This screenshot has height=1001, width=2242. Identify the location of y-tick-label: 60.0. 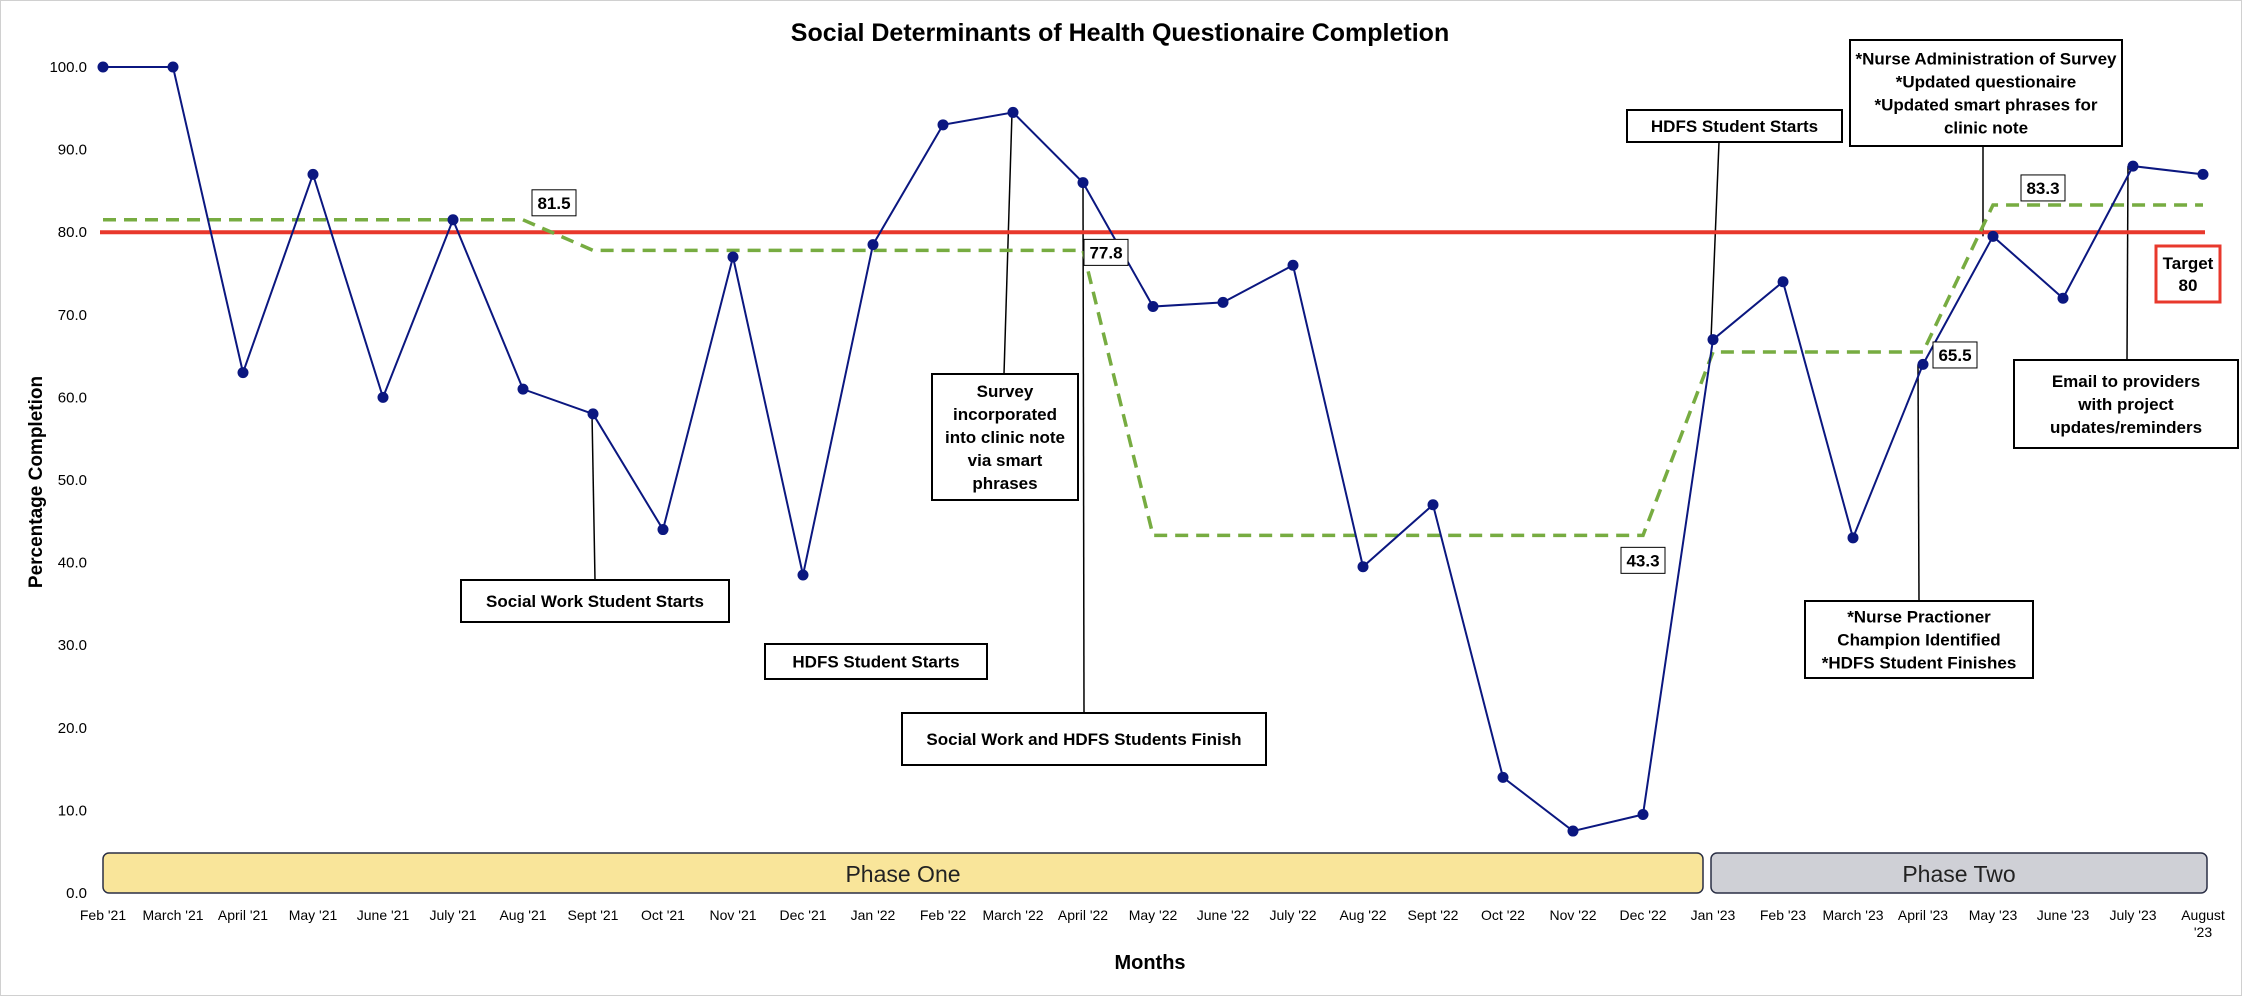
(72, 397).